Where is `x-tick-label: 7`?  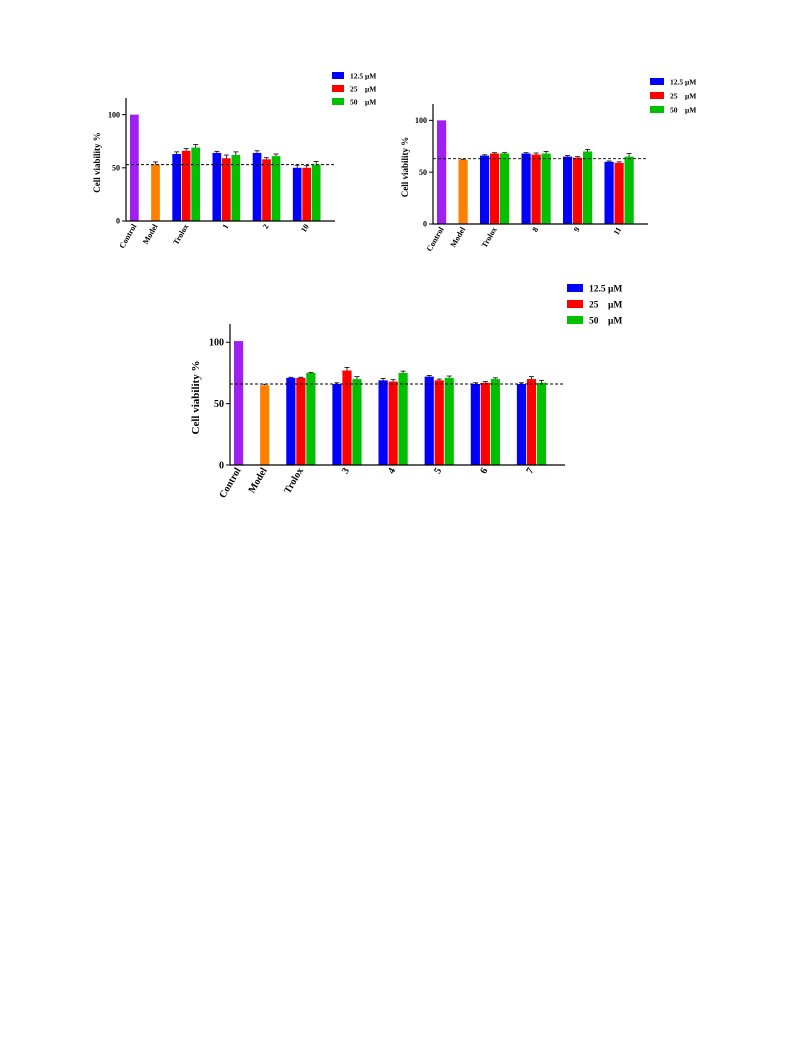 x-tick-label: 7 is located at coordinates (530, 471).